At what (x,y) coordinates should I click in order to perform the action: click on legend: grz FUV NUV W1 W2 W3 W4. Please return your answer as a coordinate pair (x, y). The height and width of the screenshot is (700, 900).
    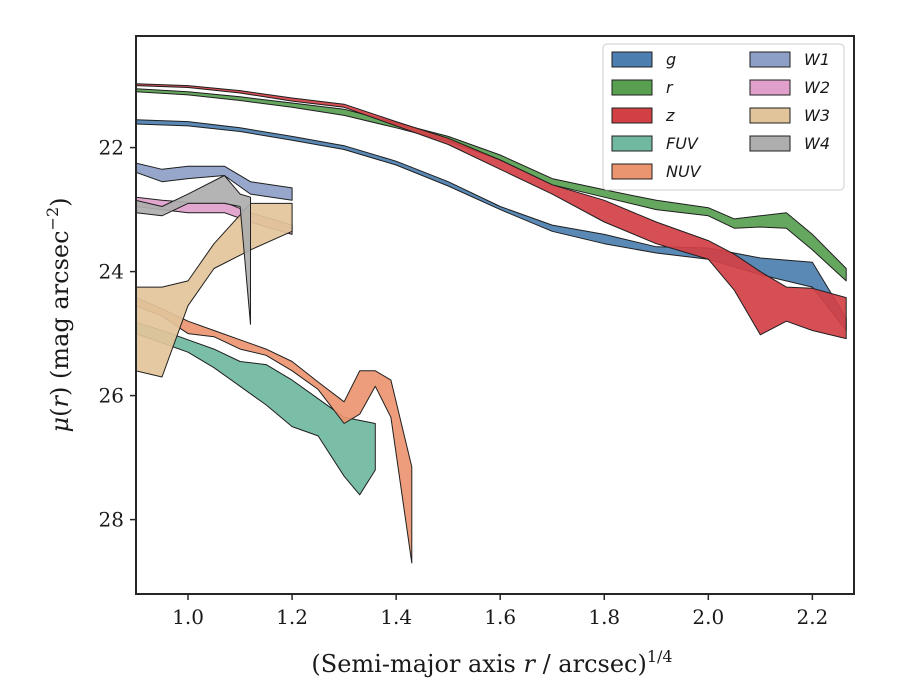
    Looking at the image, I should click on (723, 117).